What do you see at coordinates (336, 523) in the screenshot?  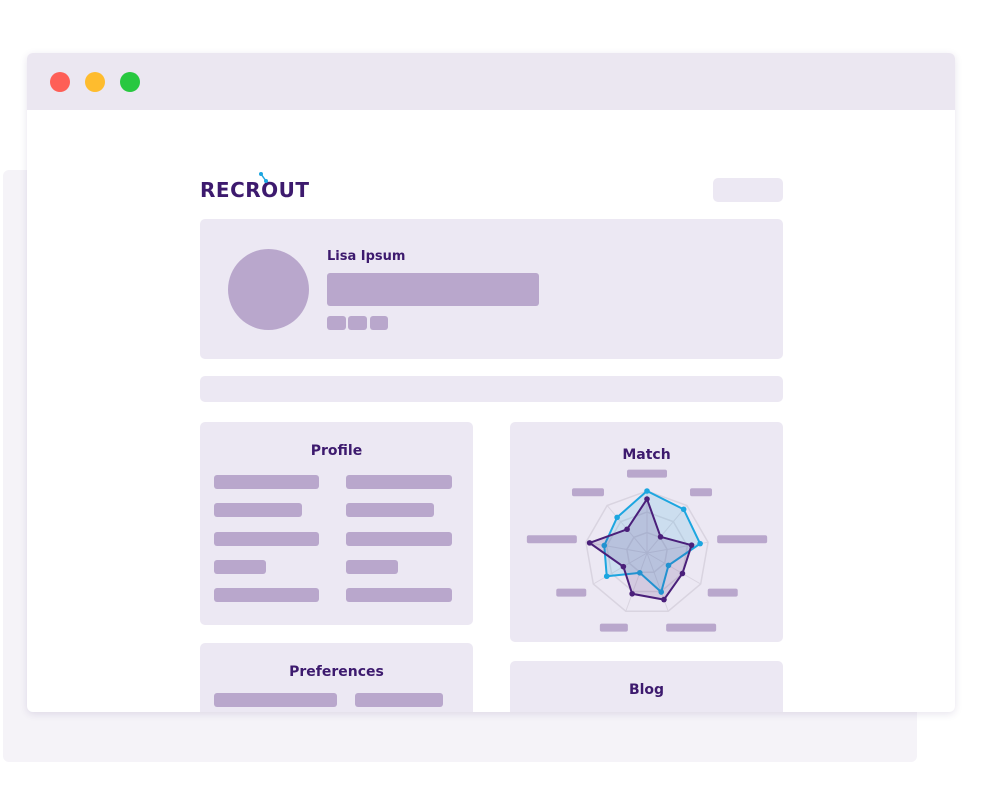 I see `profile-panel: Profile` at bounding box center [336, 523].